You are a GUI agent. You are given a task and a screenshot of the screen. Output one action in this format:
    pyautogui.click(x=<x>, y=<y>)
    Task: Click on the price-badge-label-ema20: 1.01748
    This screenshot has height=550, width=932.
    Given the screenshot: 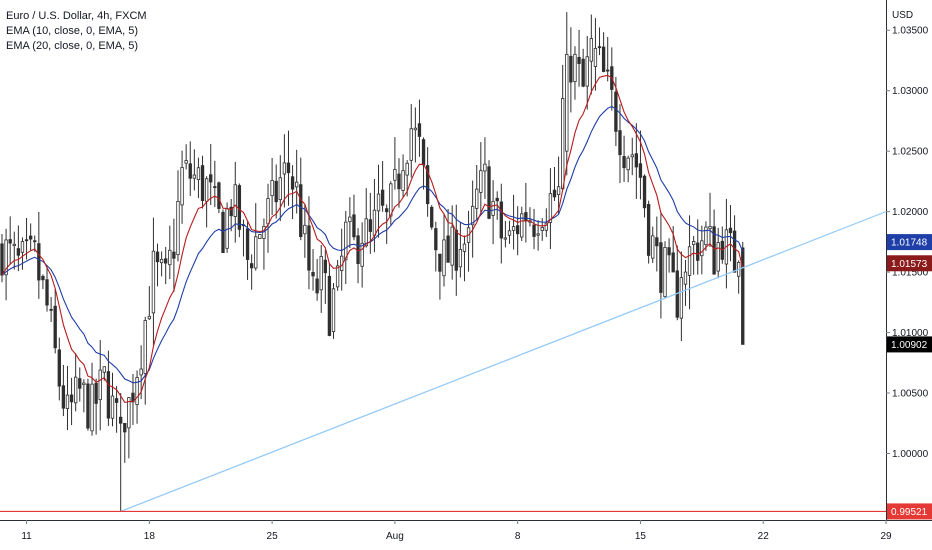 What is the action you would take?
    pyautogui.click(x=909, y=243)
    